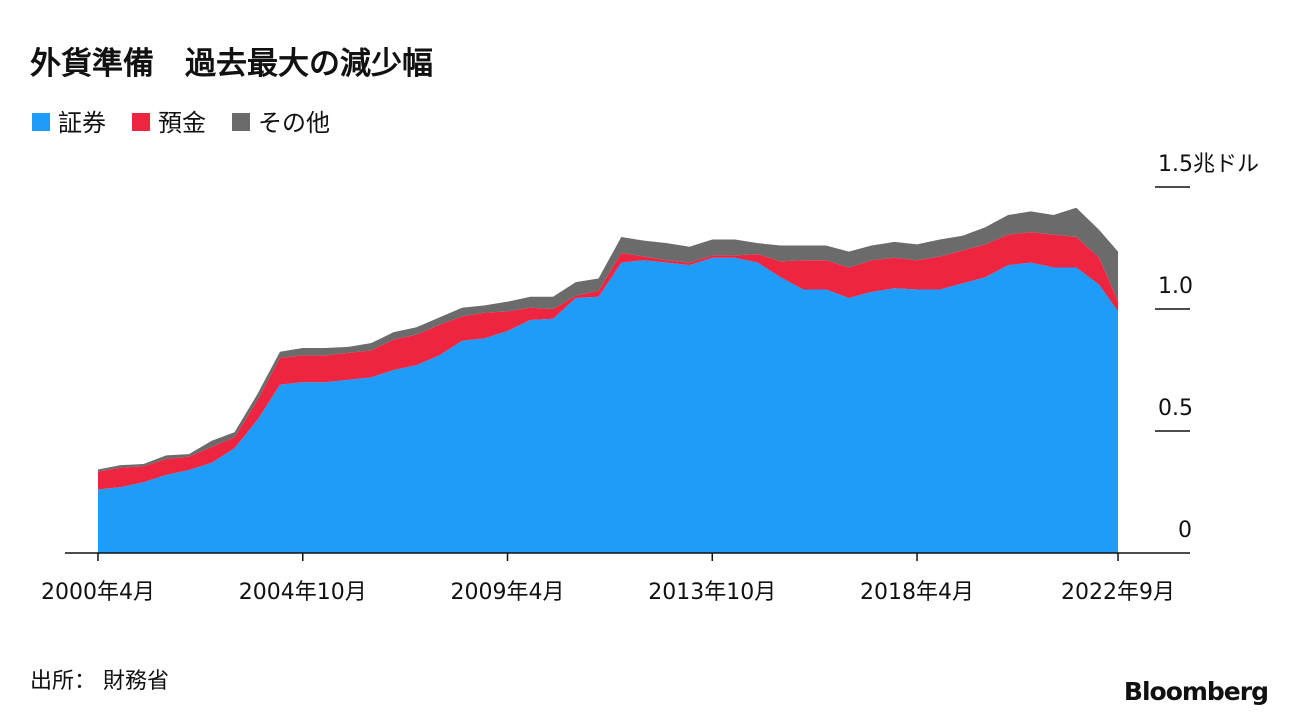  Describe the element at coordinates (1196, 691) in the screenshot. I see `brand: Bloomberg` at that location.